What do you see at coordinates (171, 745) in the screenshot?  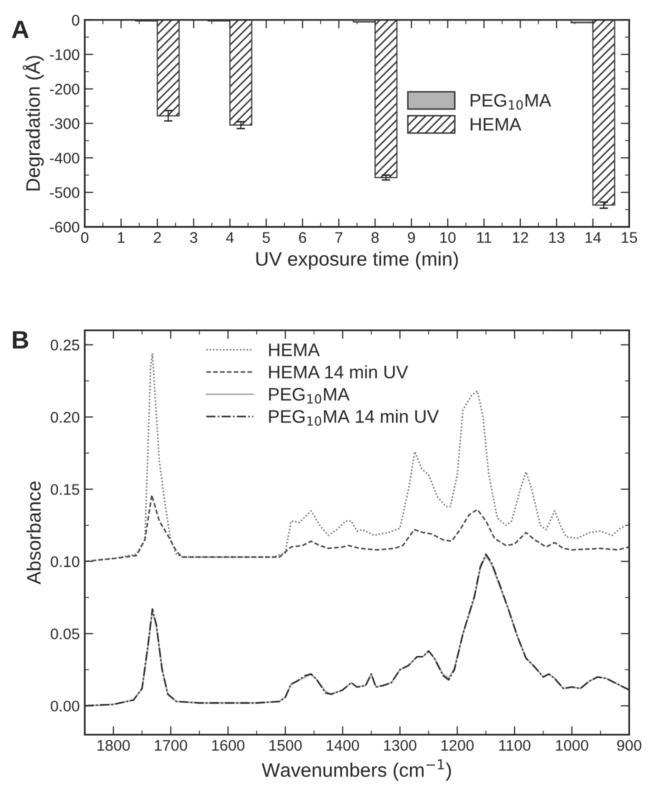 I see `x-tick-label: 1700` at bounding box center [171, 745].